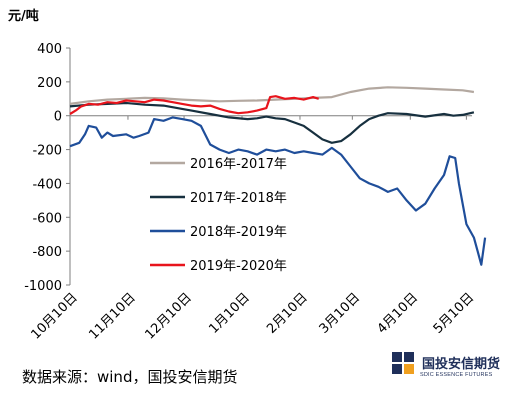  Describe the element at coordinates (456, 375) in the screenshot. I see `logo-en-text: SDIC ESSENCE FUTURES` at that location.